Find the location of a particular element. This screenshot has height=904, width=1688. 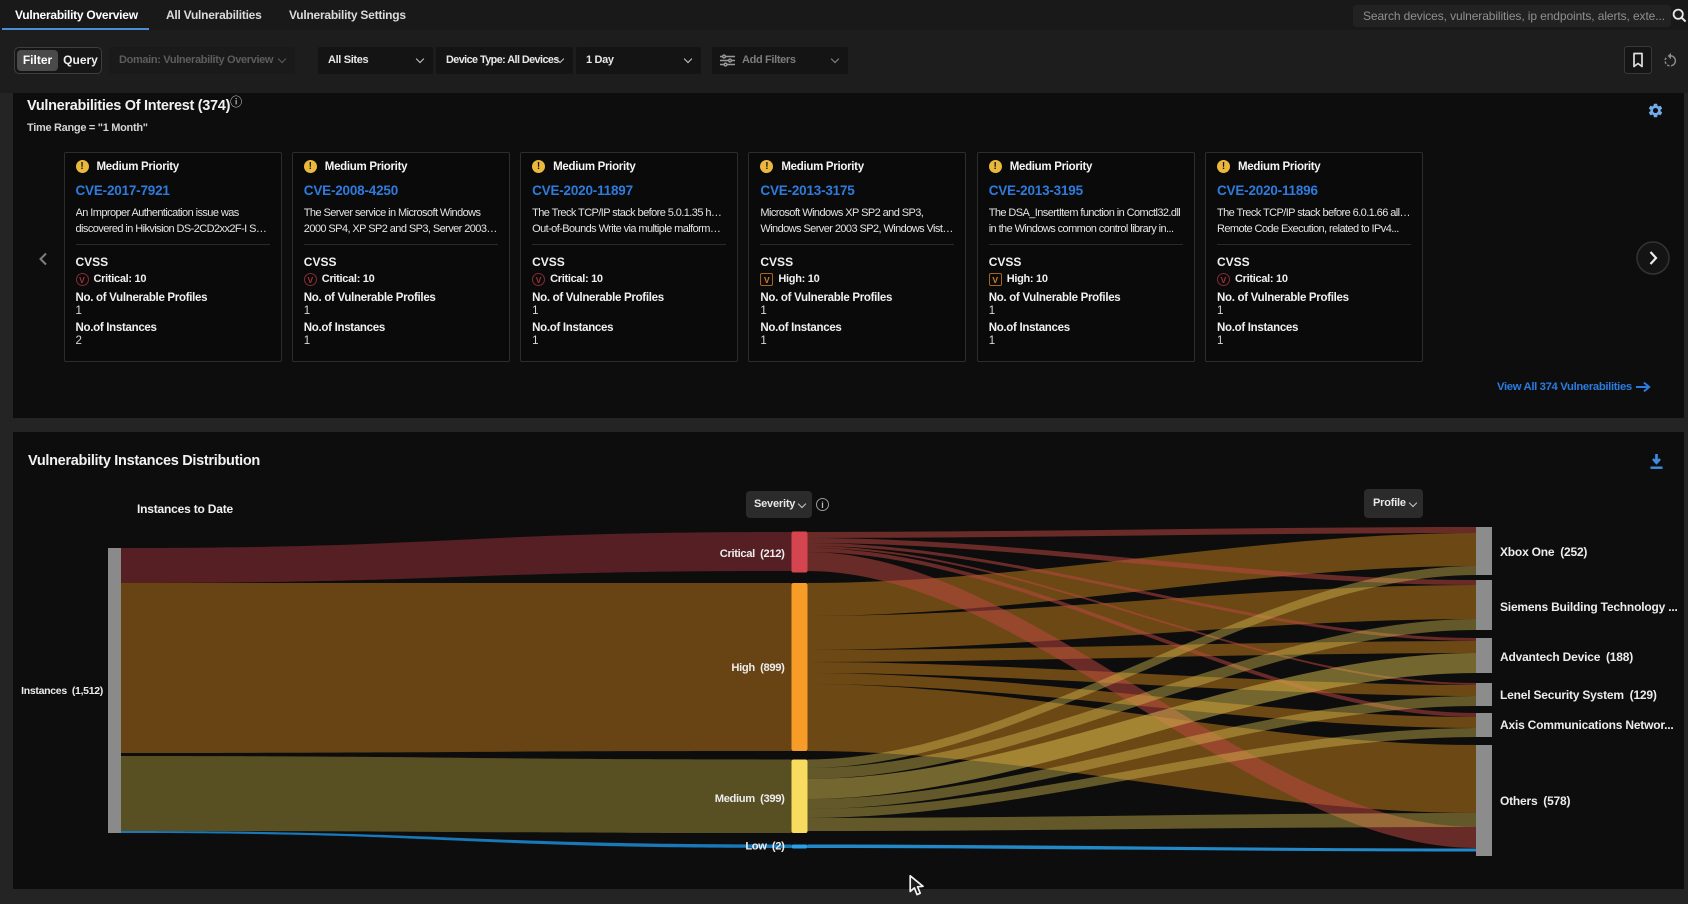

svg-text: Instances (1,512) is located at coordinates (62, 691).